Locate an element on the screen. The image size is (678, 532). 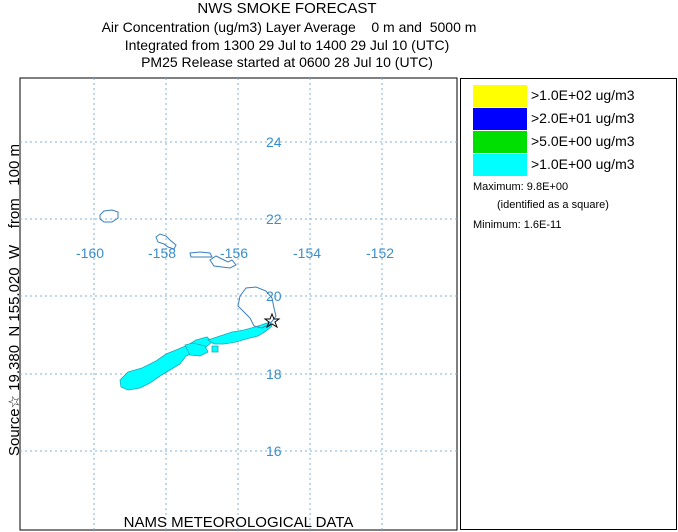
star-icon is located at coordinates (272, 320).